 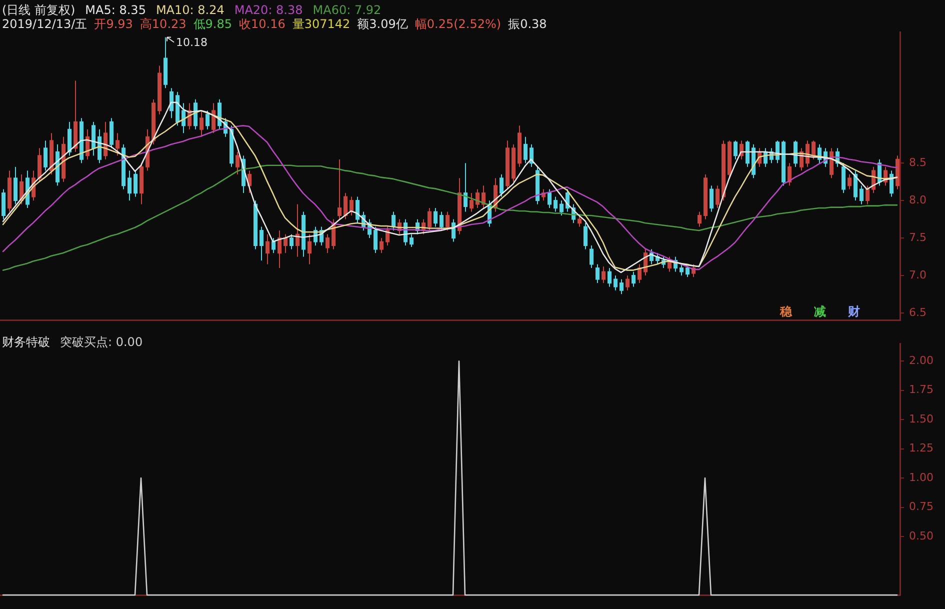 I want to click on text: MA20: 8.38, so click(x=268, y=10).